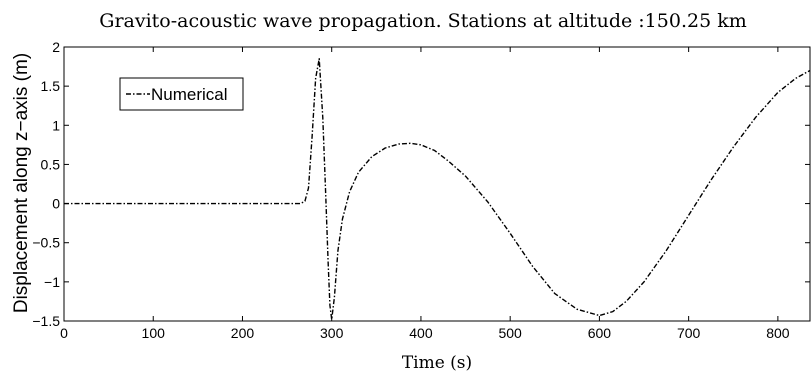 The image size is (811, 376). What do you see at coordinates (51, 164) in the screenshot?
I see `y-tick-label: 0.5` at bounding box center [51, 164].